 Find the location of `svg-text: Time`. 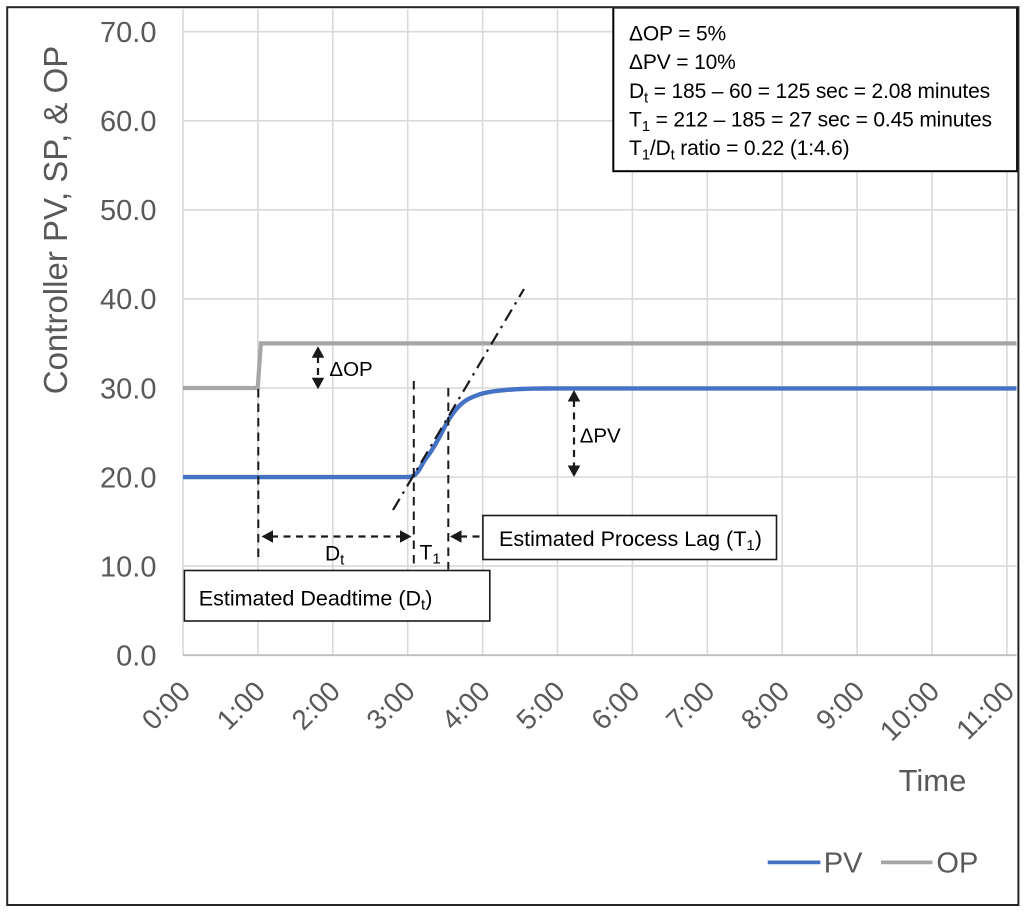

svg-text: Time is located at coordinates (933, 780).